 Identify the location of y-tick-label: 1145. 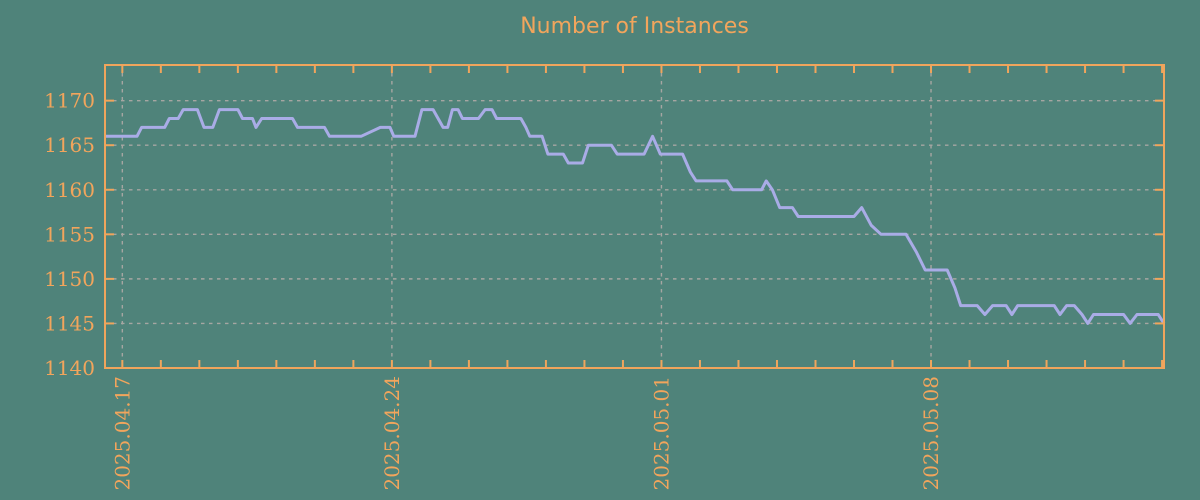
(69, 323).